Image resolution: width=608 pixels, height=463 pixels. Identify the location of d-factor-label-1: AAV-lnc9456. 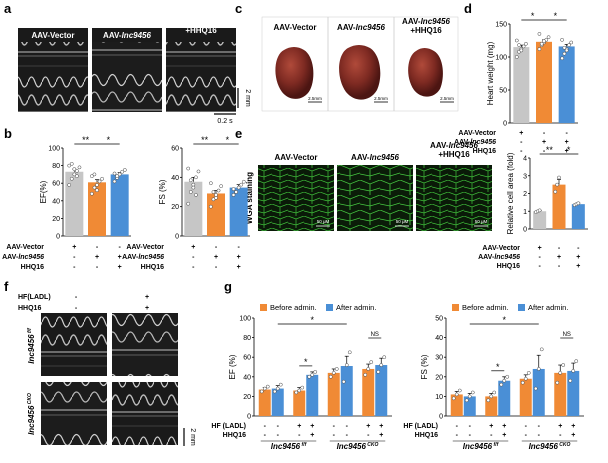
(475, 142).